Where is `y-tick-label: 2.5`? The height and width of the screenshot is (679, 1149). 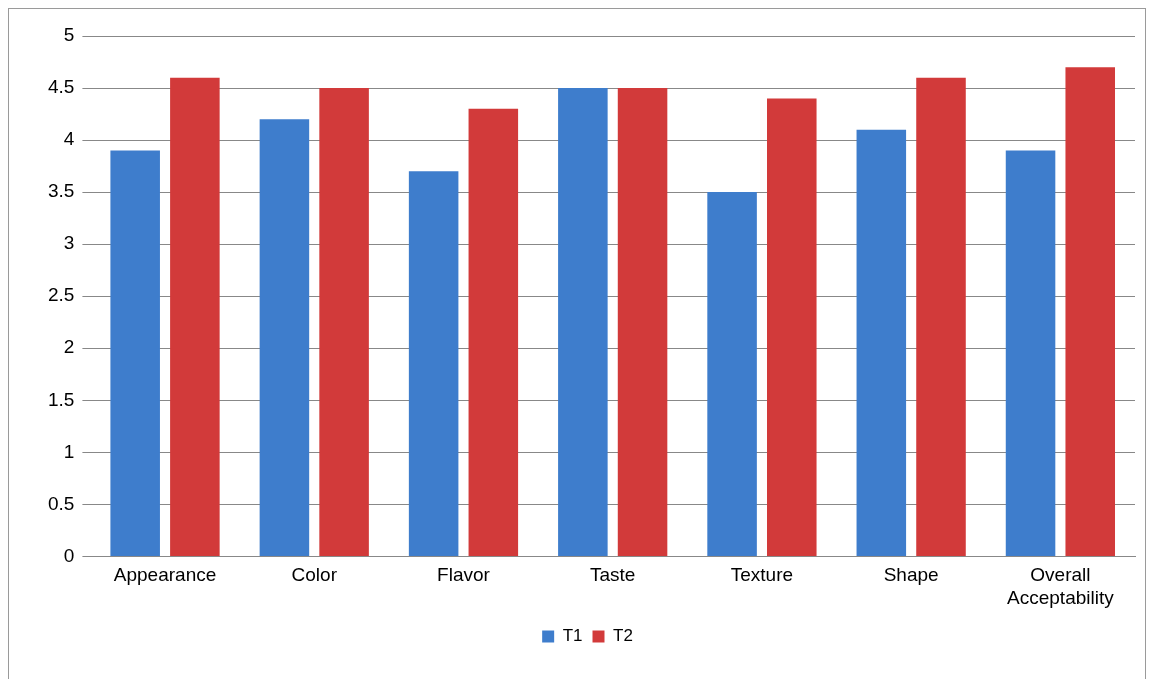 y-tick-label: 2.5 is located at coordinates (61, 295).